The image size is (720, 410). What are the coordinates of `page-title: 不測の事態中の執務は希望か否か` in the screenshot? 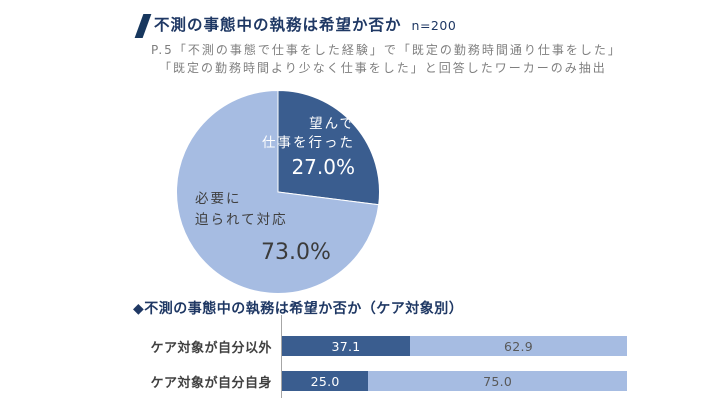 It's located at (278, 25).